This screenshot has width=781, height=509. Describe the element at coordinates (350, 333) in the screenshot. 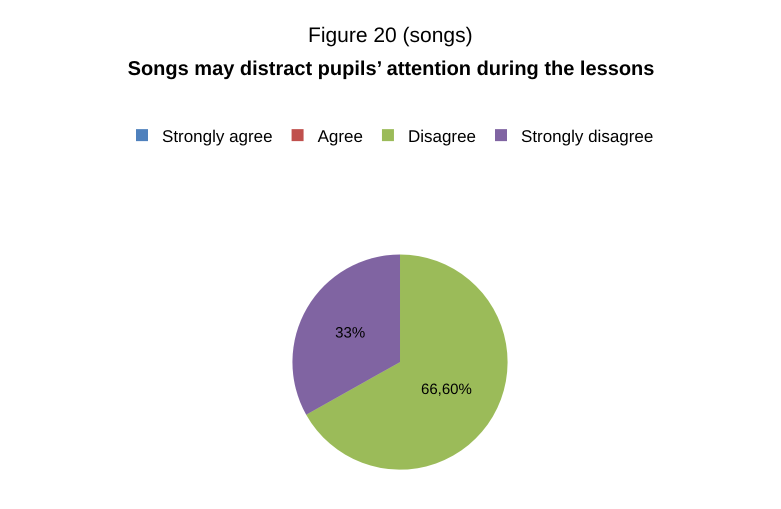

I see `data-label: 33%` at that location.